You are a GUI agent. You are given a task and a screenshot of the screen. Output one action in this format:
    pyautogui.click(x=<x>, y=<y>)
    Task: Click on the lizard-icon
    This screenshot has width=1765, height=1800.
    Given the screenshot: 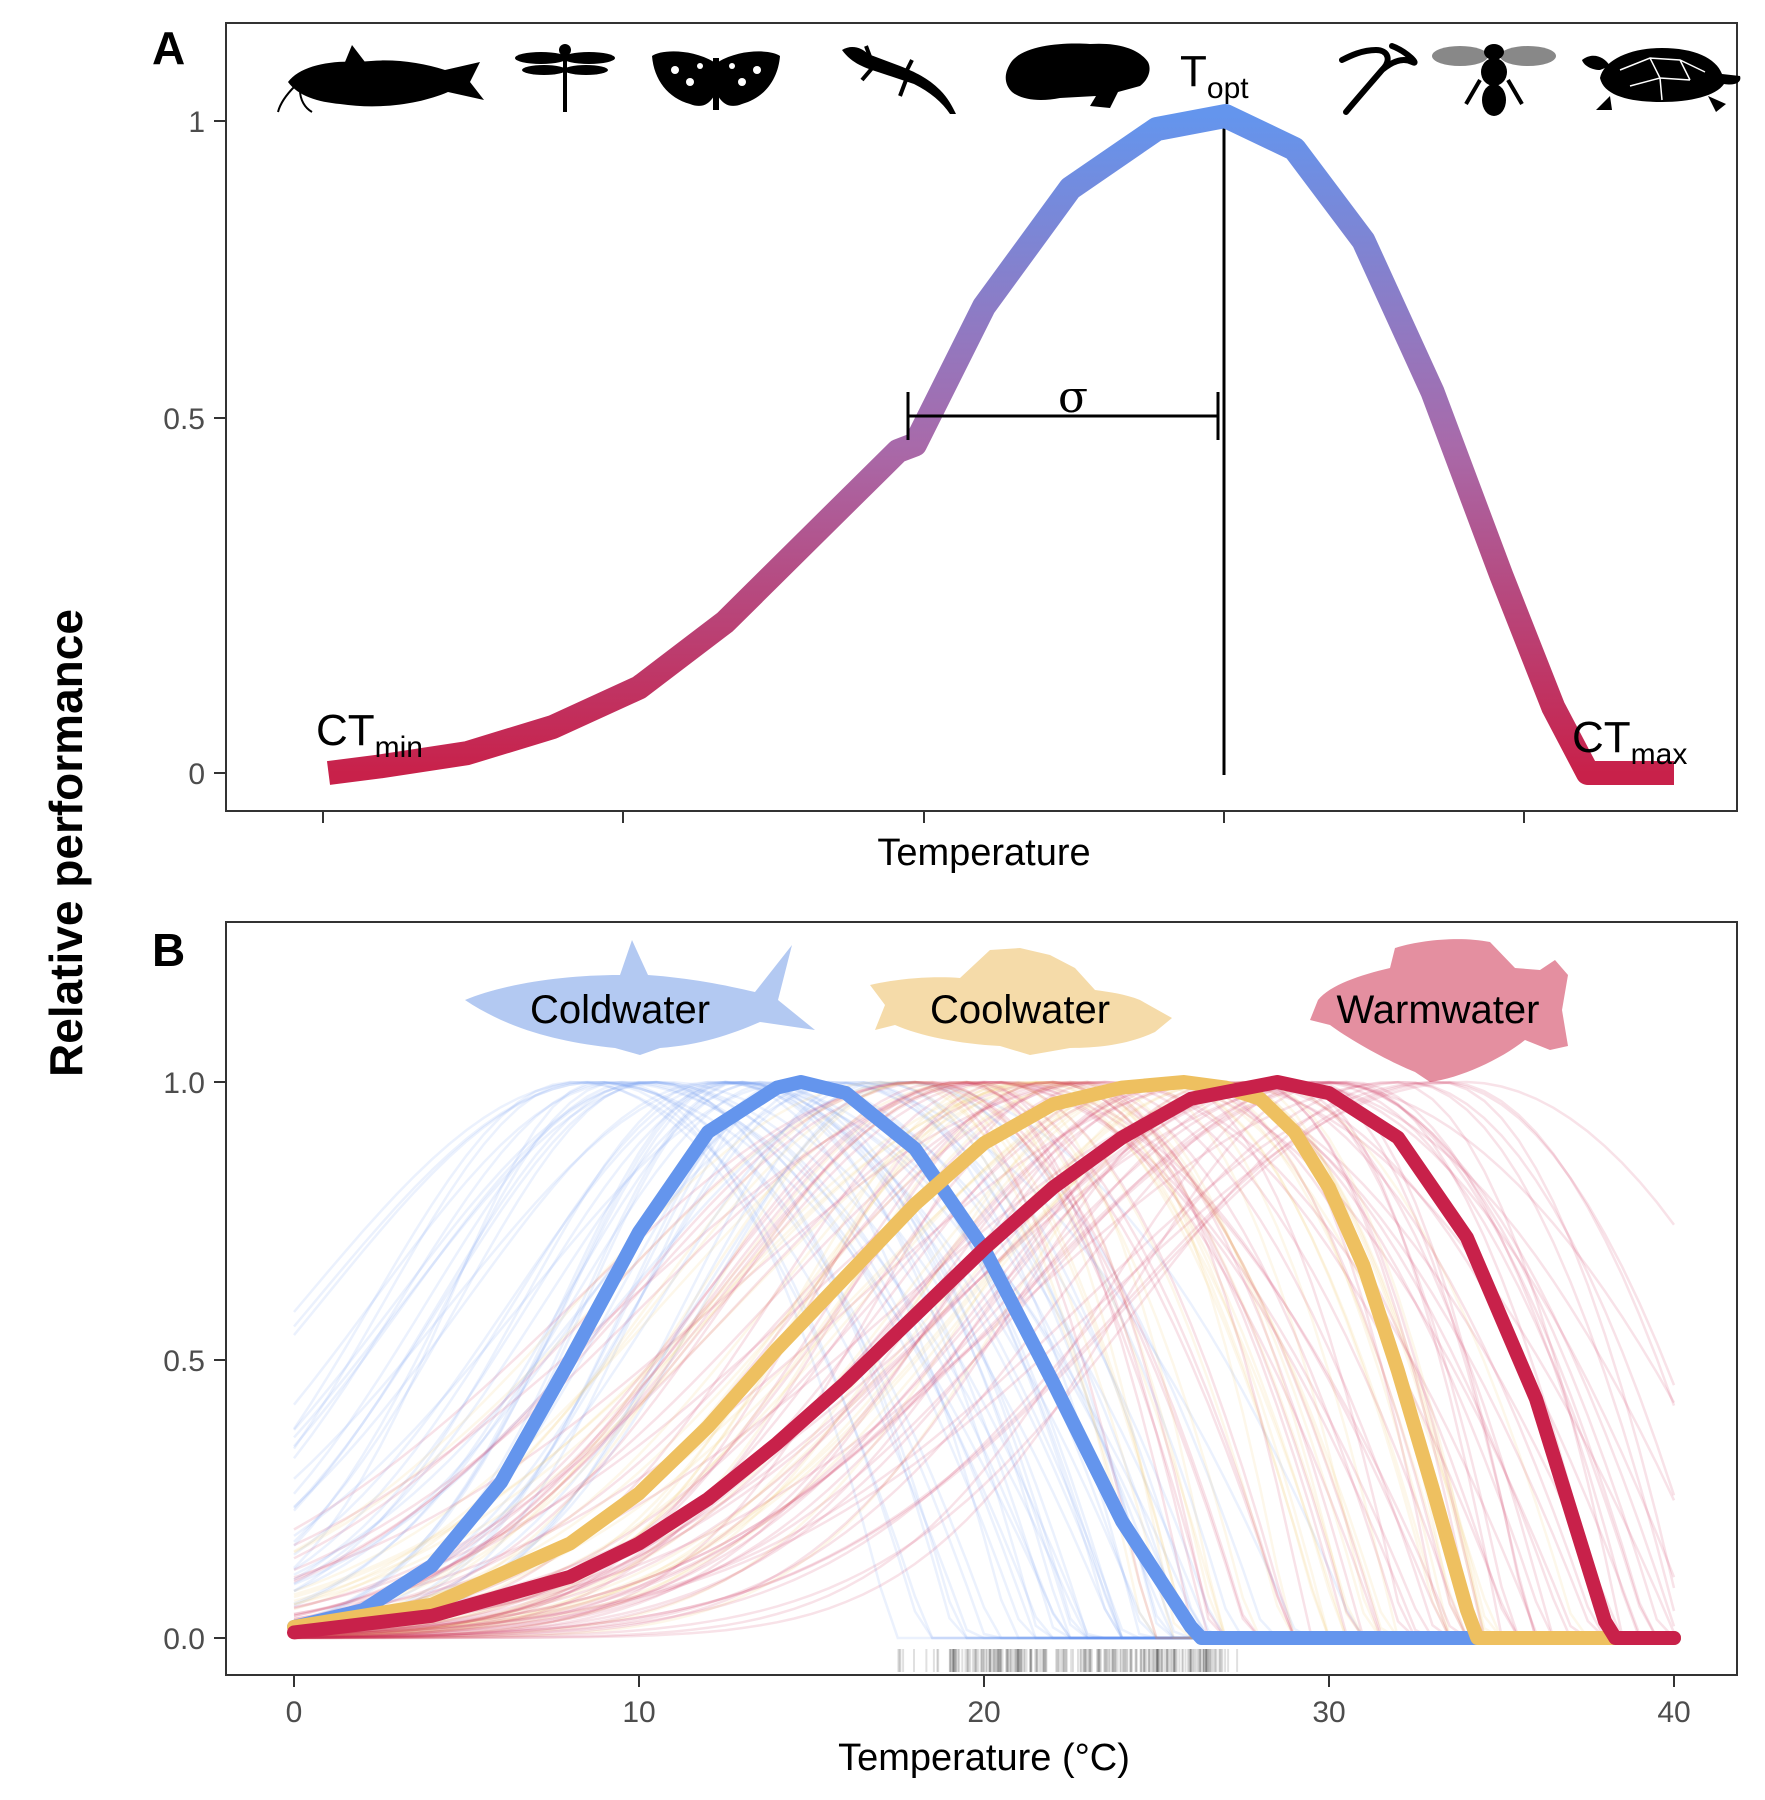 What is the action you would take?
    pyautogui.click(x=899, y=79)
    